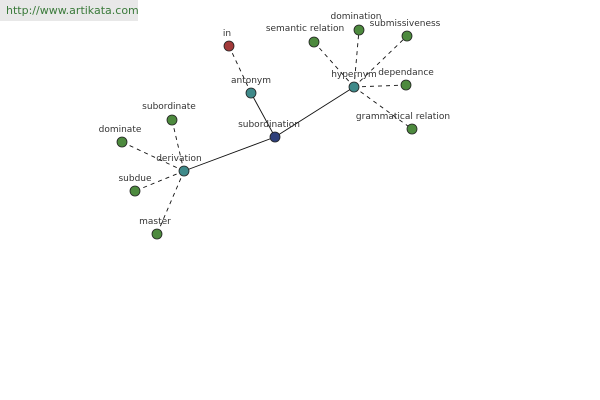  What do you see at coordinates (135, 179) in the screenshot?
I see `node-label: subdue` at bounding box center [135, 179].